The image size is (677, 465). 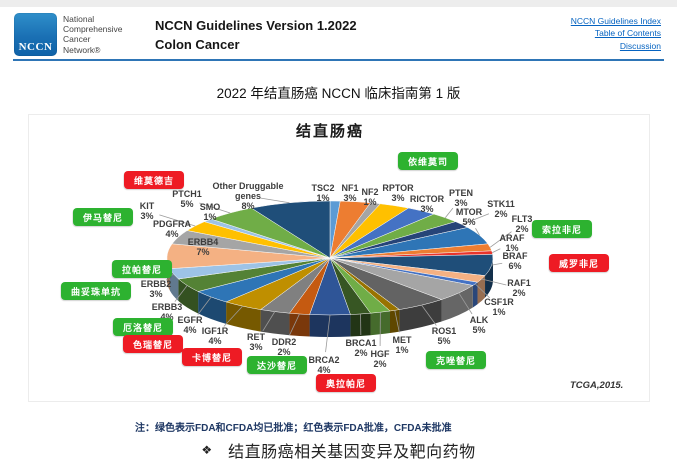 I want to click on gene-label-ERBB2: ERBB2 3%, so click(x=156, y=288).